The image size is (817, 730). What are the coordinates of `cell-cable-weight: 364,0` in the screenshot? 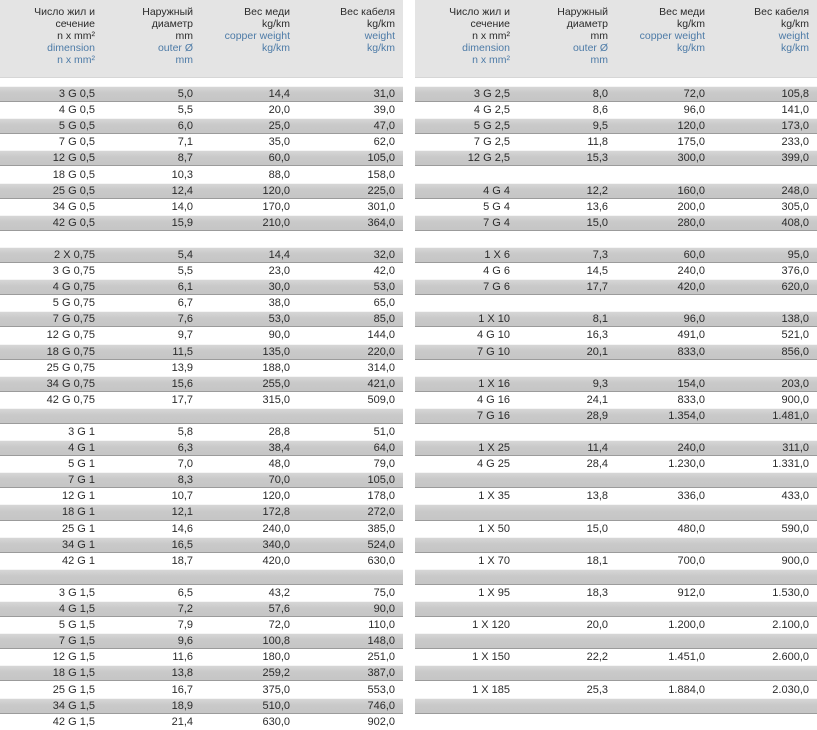 It's located at (381, 222).